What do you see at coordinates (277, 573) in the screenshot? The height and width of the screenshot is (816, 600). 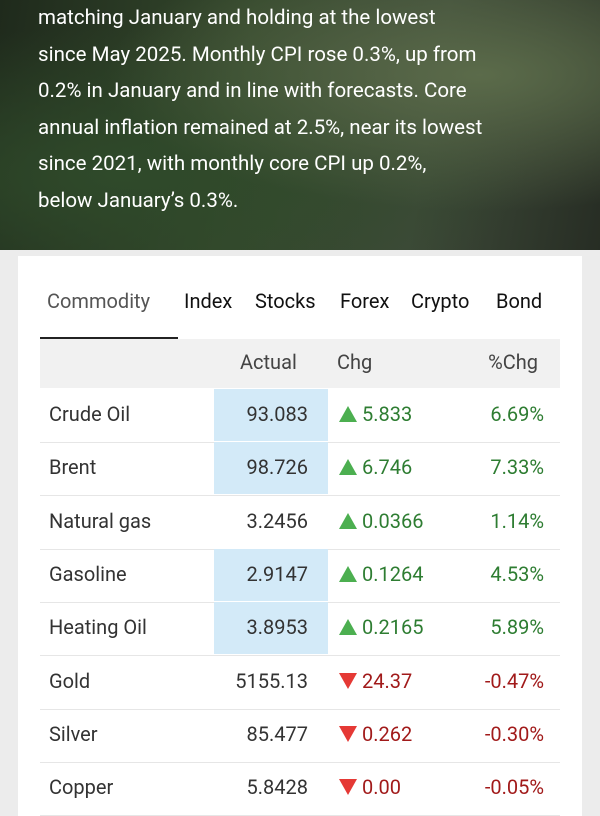 I see `actual-value: 2.9147` at bounding box center [277, 573].